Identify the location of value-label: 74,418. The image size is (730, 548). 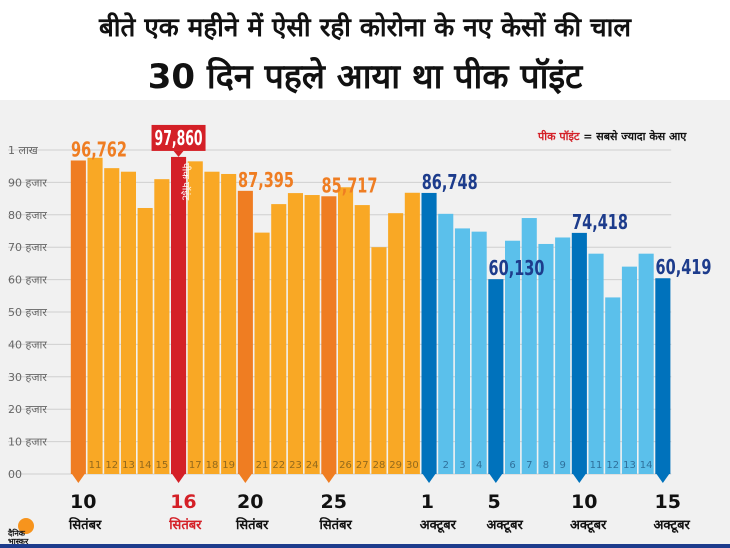
(600, 222).